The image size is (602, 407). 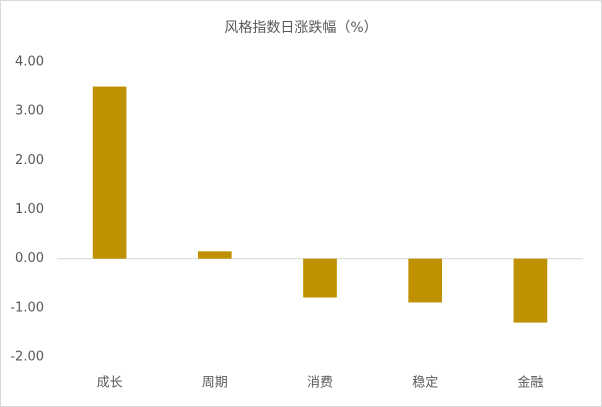 I want to click on y-tick-label: 3.00, so click(x=29, y=111).